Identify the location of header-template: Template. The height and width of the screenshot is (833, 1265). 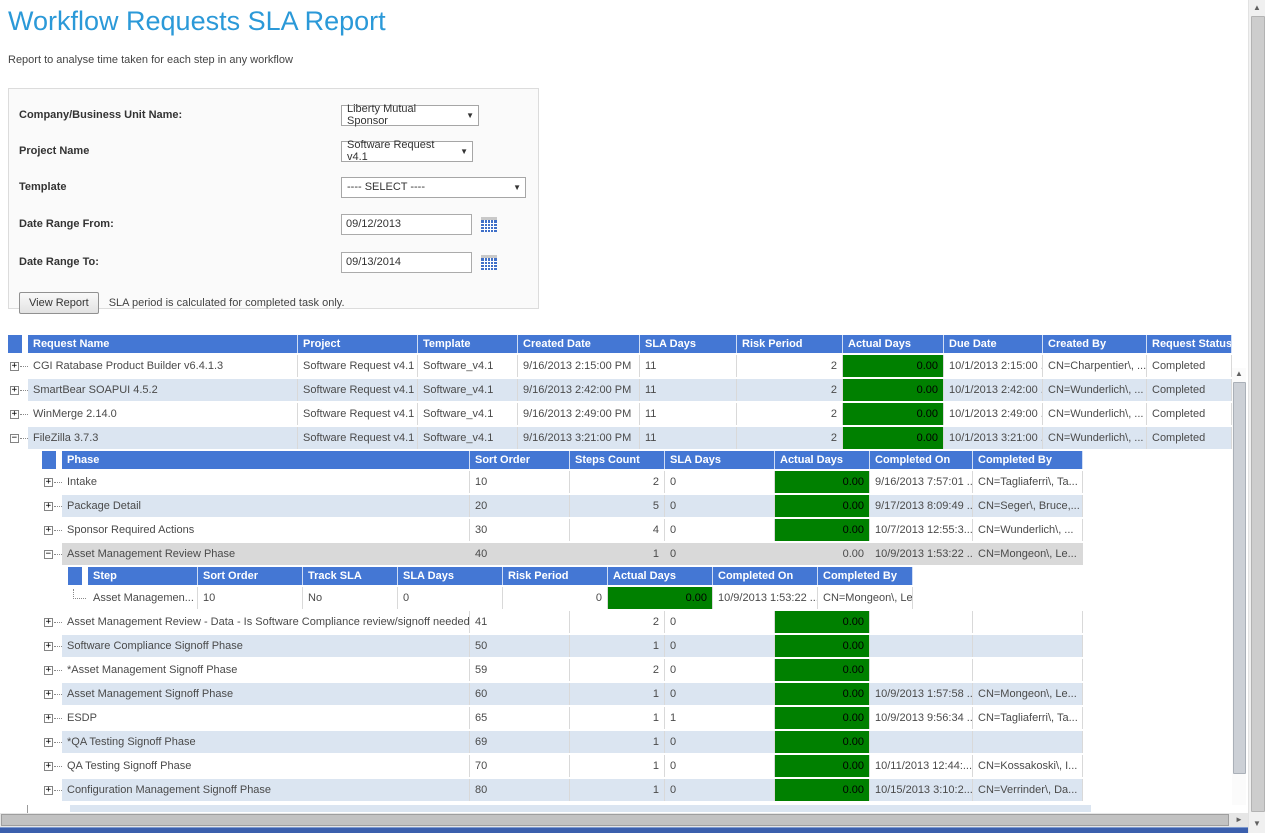
(468, 344).